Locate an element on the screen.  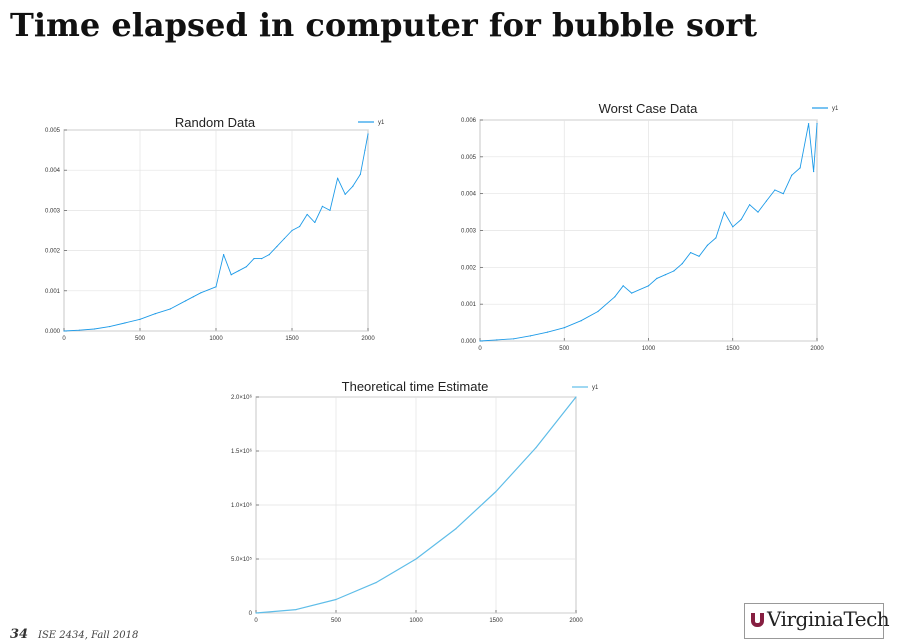
course-label: ISE 2434, Fall 2018 is located at coordinates (88, 635).